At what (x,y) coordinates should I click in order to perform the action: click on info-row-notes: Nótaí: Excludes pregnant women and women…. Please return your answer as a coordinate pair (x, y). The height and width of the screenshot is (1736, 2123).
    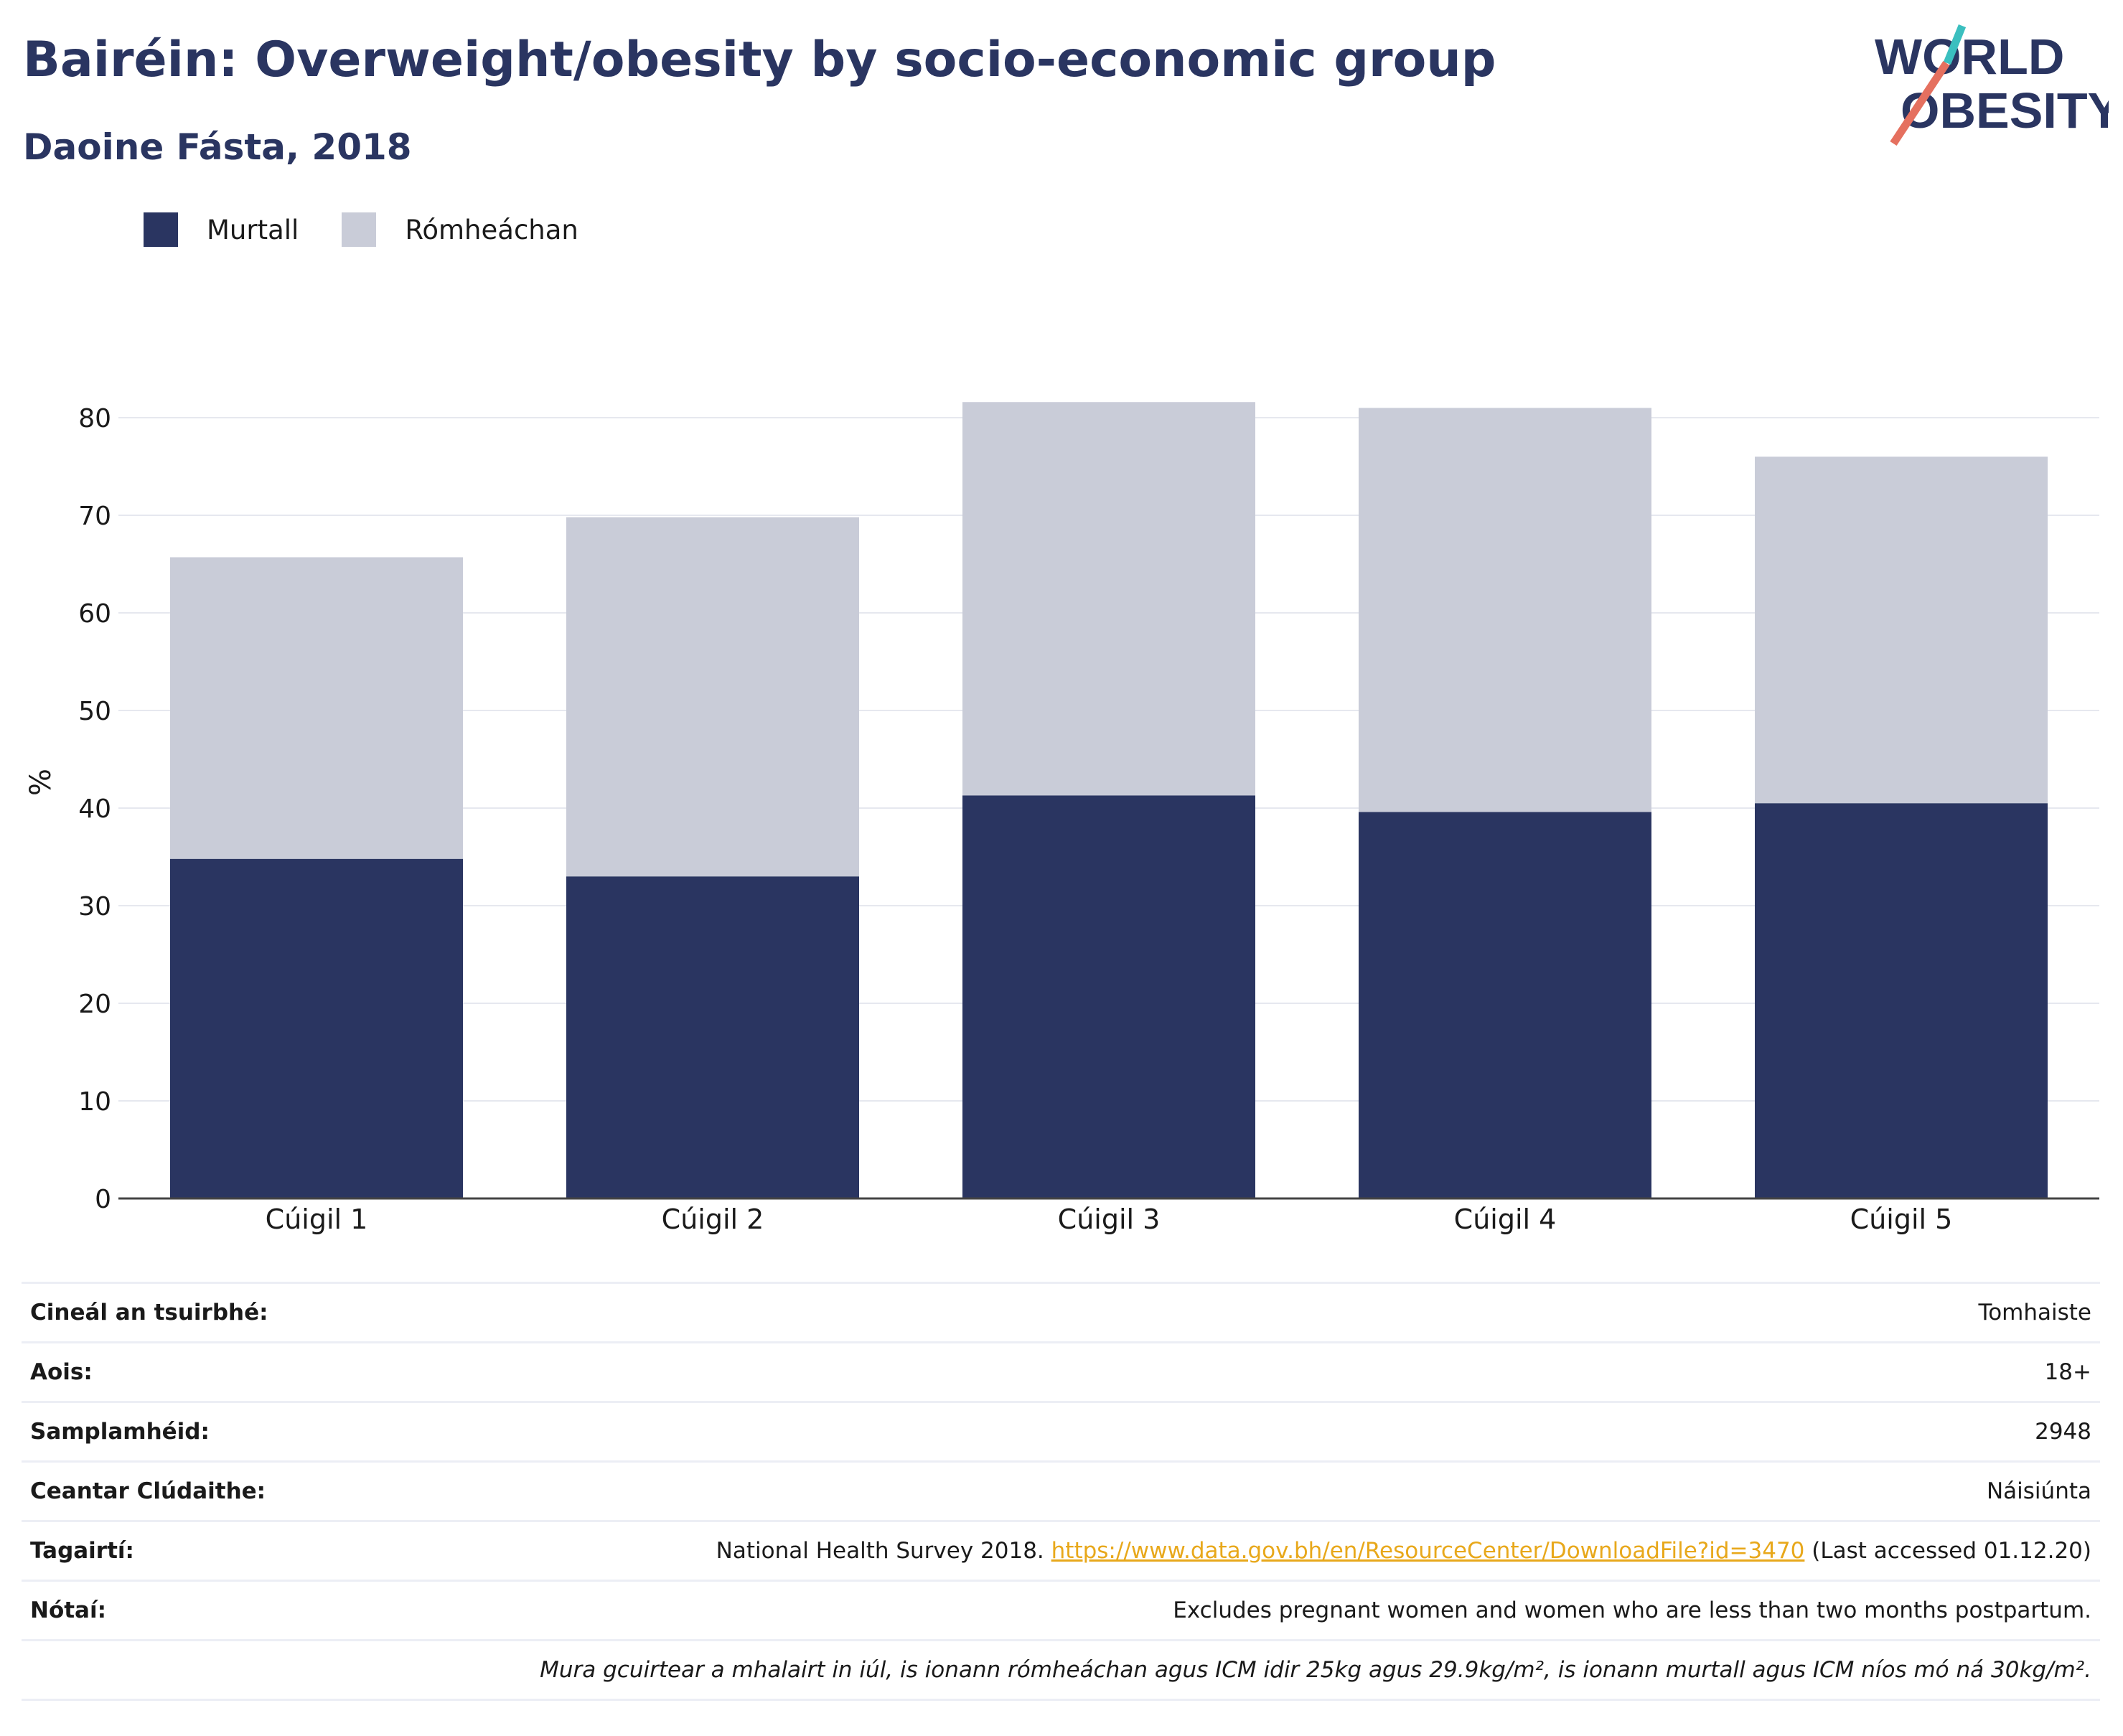
    Looking at the image, I should click on (1061, 1610).